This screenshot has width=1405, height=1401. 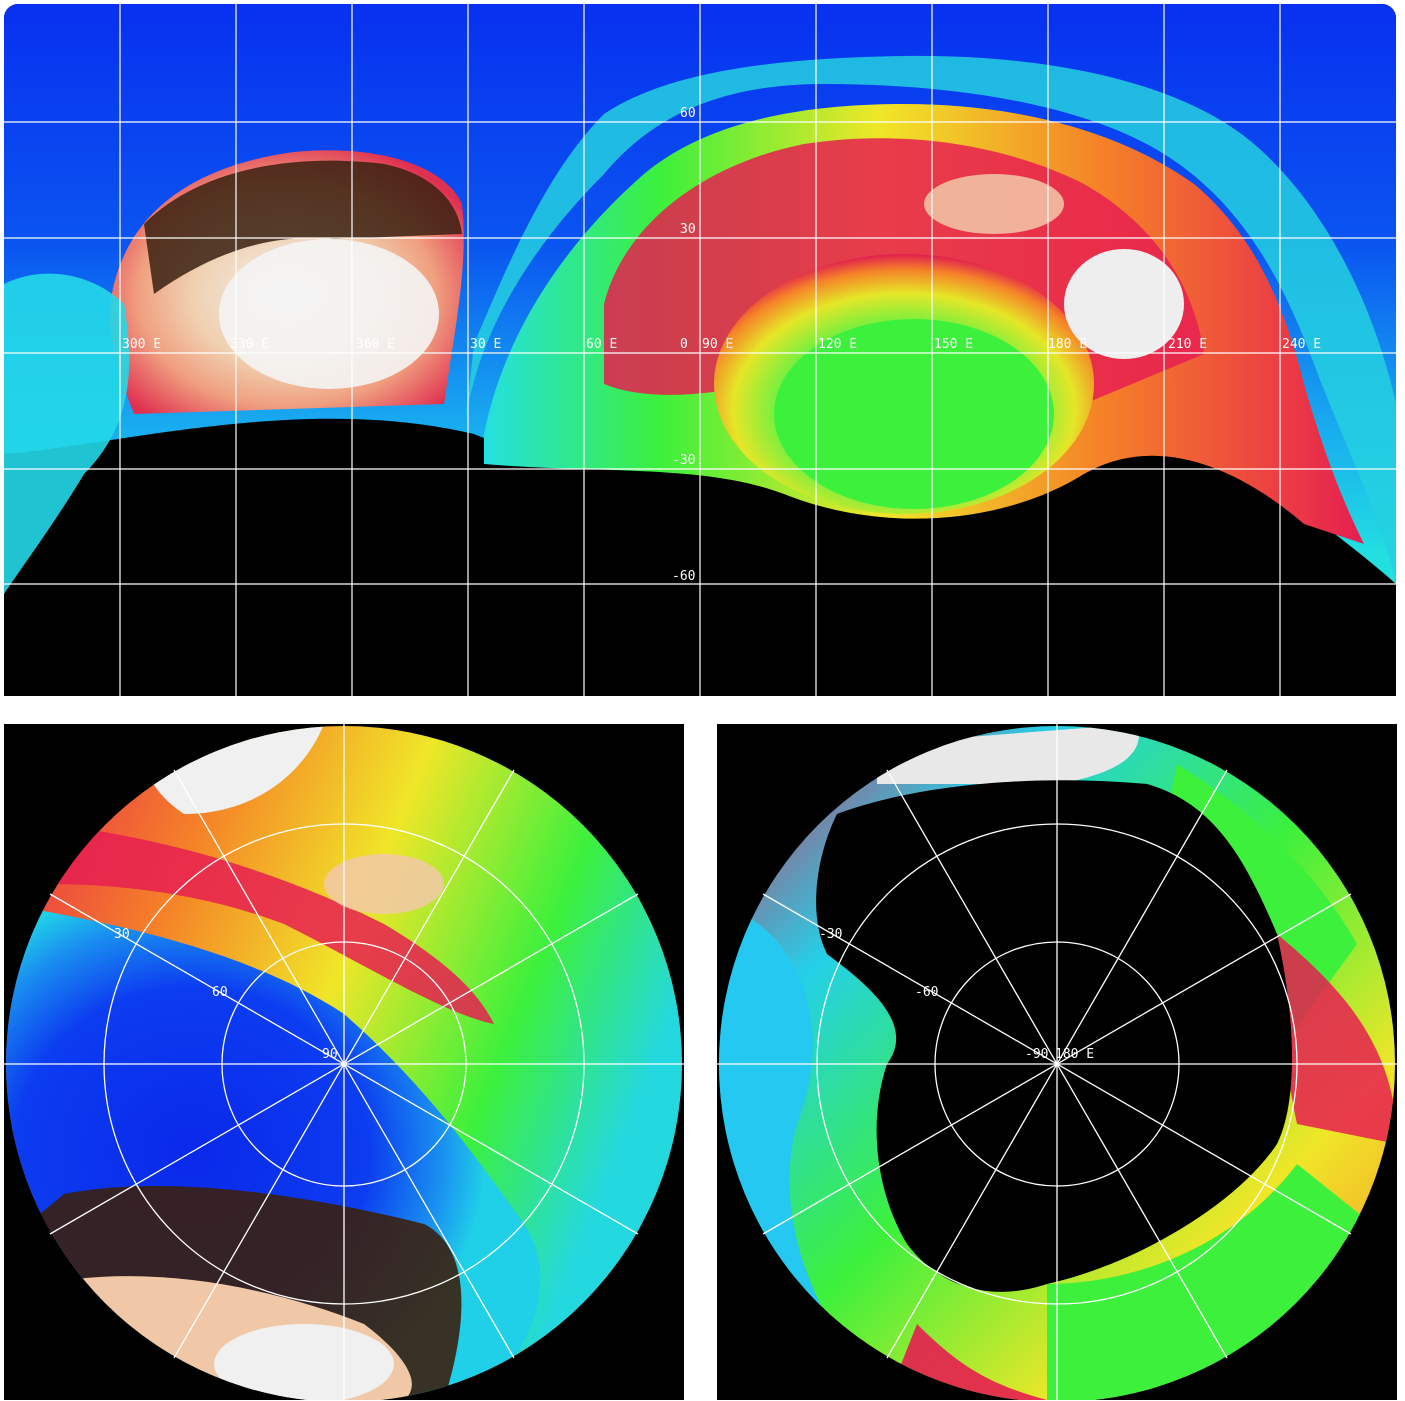 What do you see at coordinates (384, 884) in the screenshot?
I see `north-peach-ridge` at bounding box center [384, 884].